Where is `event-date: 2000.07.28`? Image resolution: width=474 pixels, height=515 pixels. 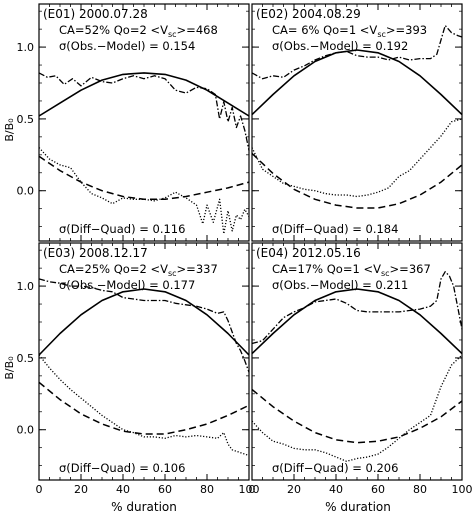 event-date: 2000.07.28 is located at coordinates (113, 14).